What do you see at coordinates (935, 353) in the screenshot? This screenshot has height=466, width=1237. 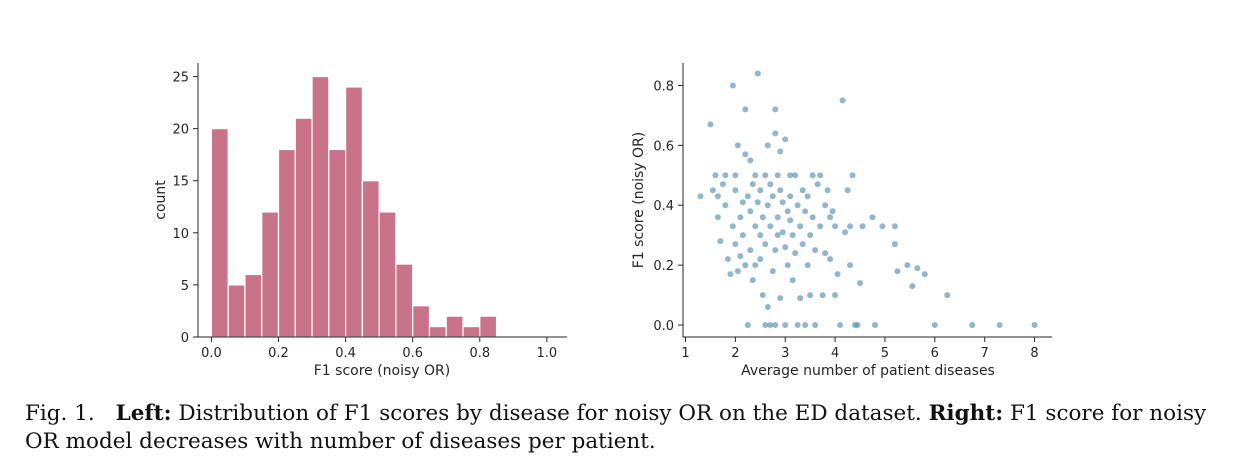 I see `x-tick-label: 6` at bounding box center [935, 353].